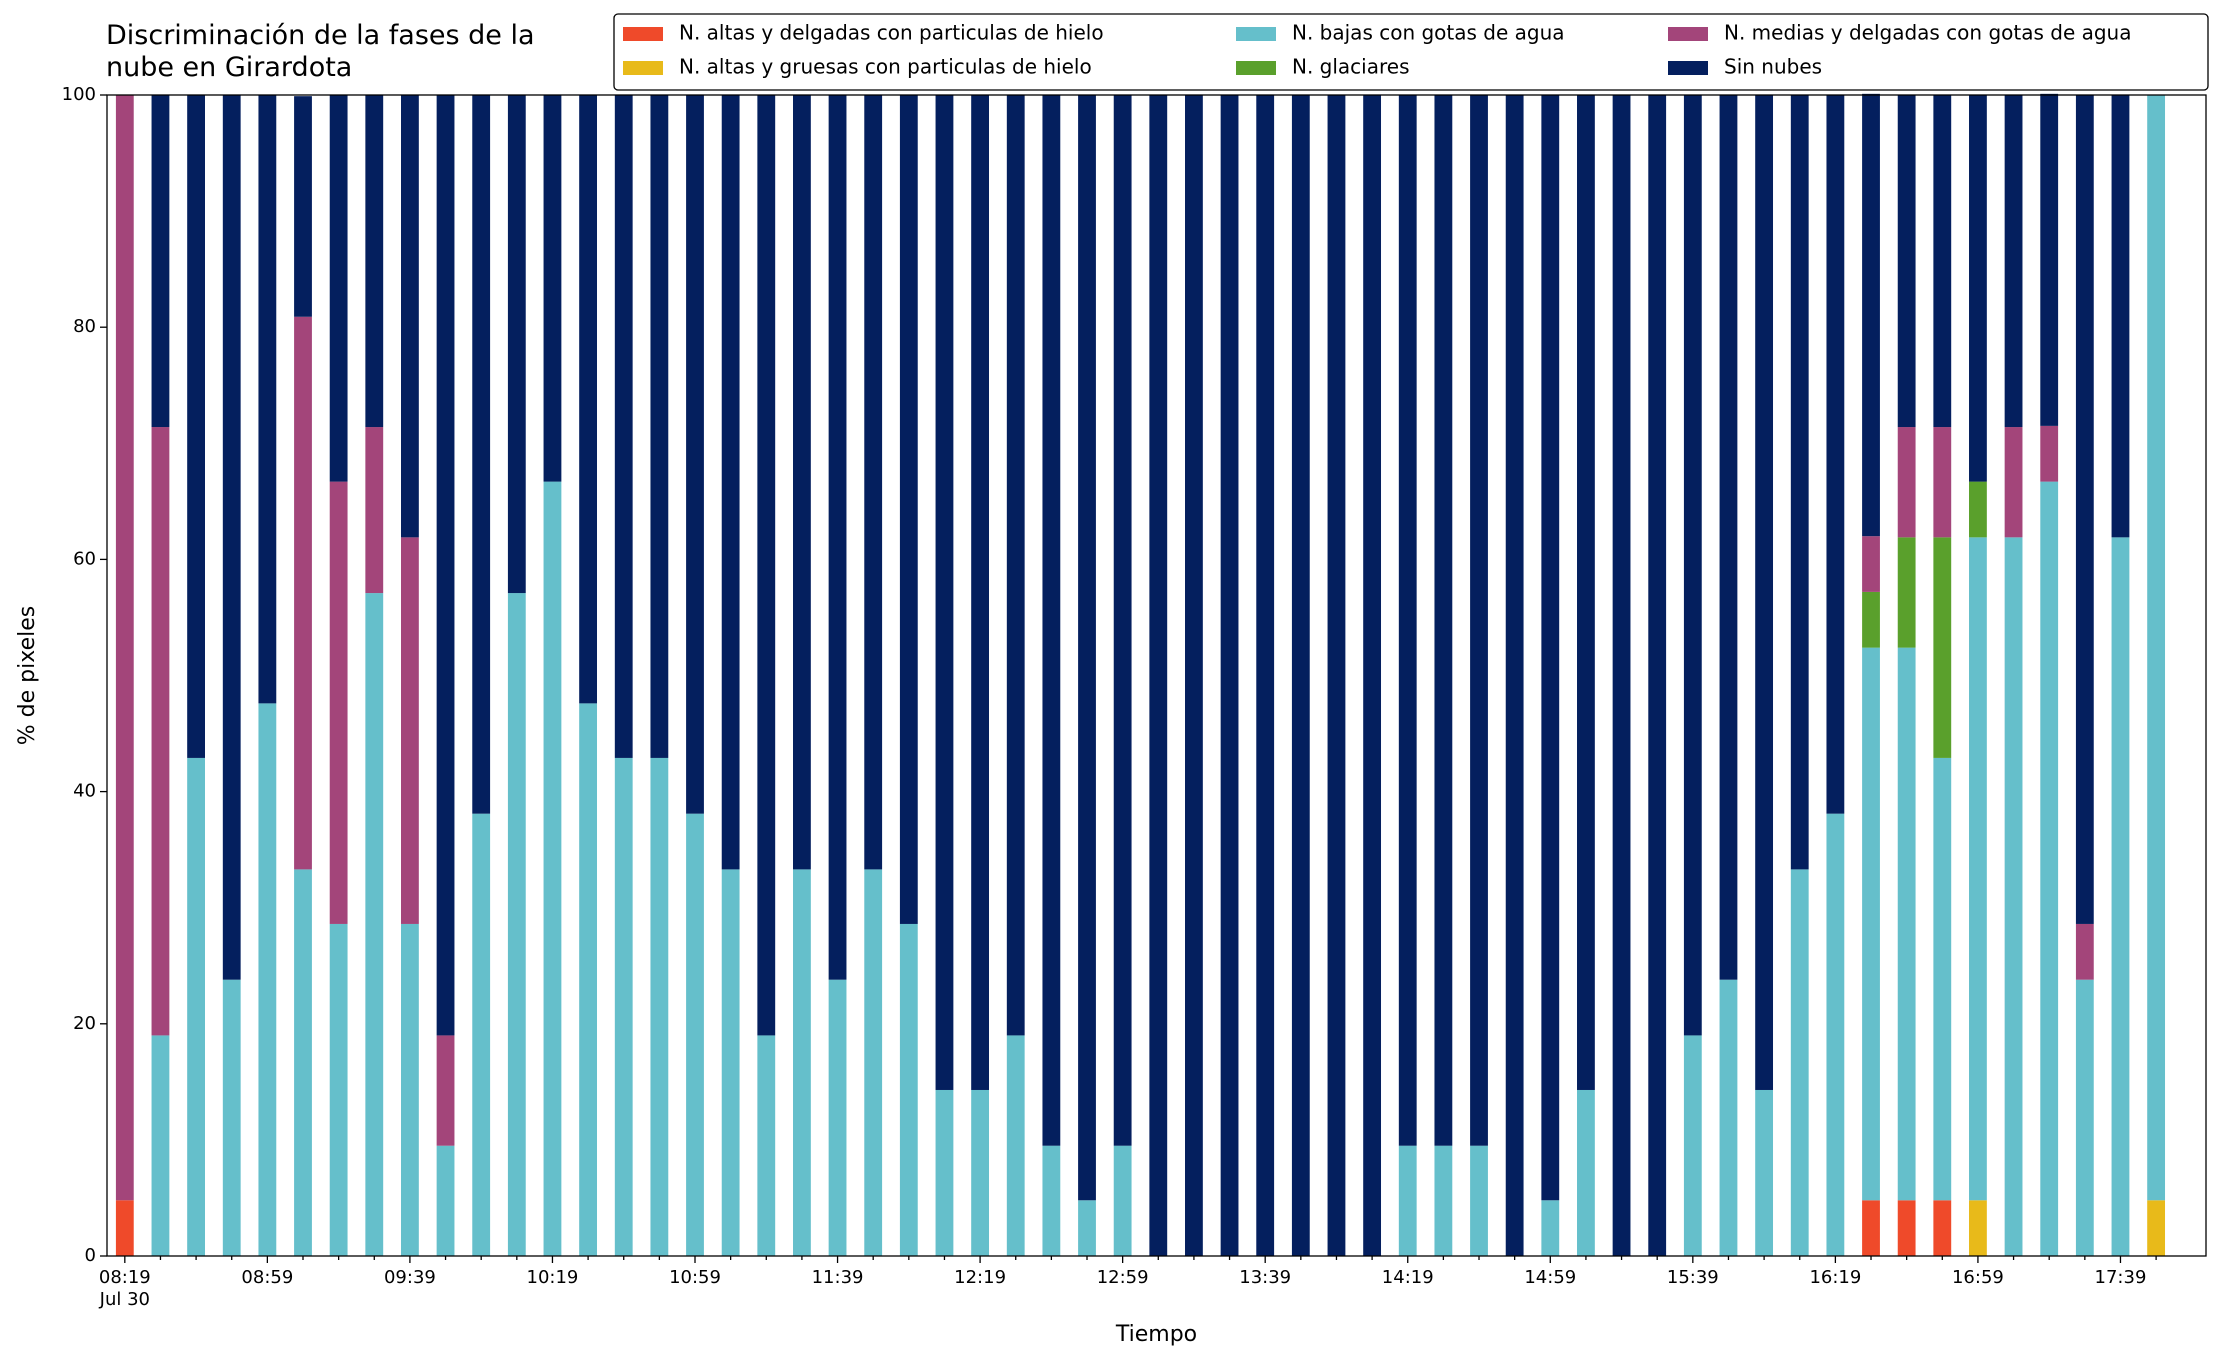 This screenshot has height=1355, width=2216. What do you see at coordinates (1550, 1277) in the screenshot?
I see `x-tick-label: 14:59` at bounding box center [1550, 1277].